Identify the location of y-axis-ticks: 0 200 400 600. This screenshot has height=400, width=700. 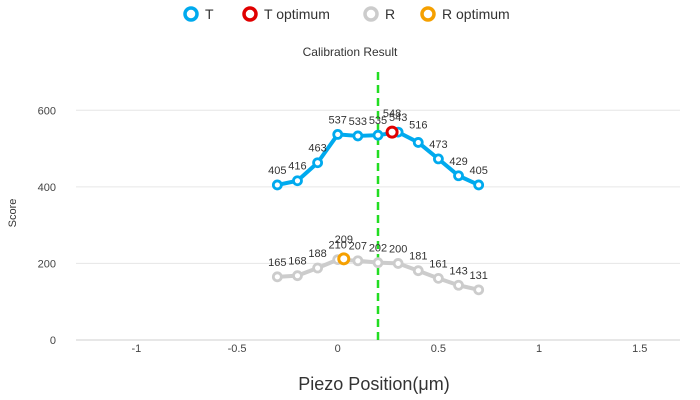
(47, 226).